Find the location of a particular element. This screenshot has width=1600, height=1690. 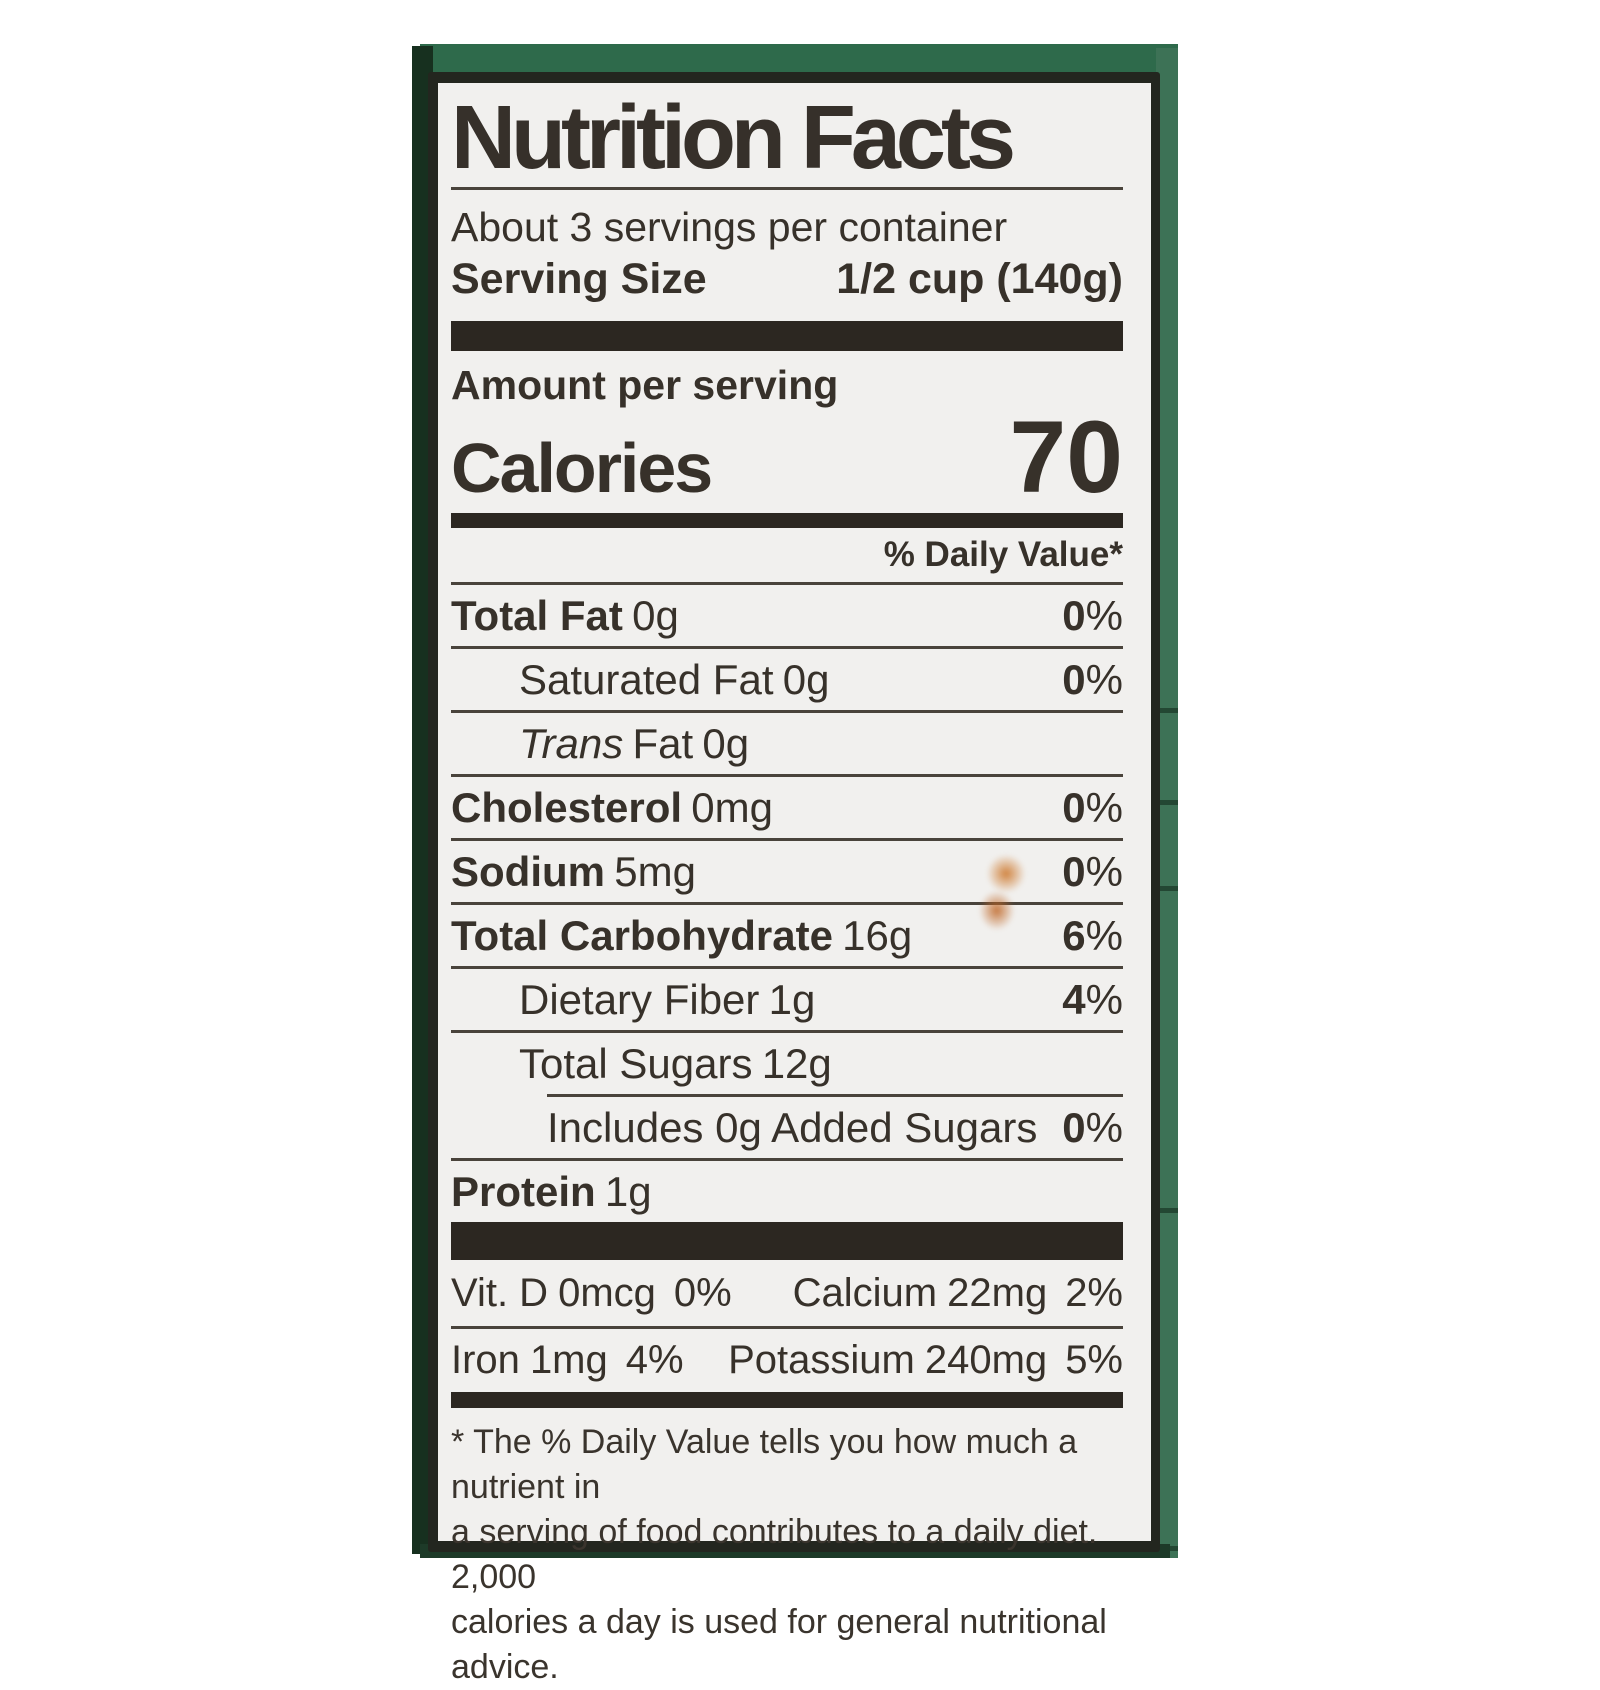

nutrient-name-and-amount: Total Sugars 12g is located at coordinates (675, 1063).